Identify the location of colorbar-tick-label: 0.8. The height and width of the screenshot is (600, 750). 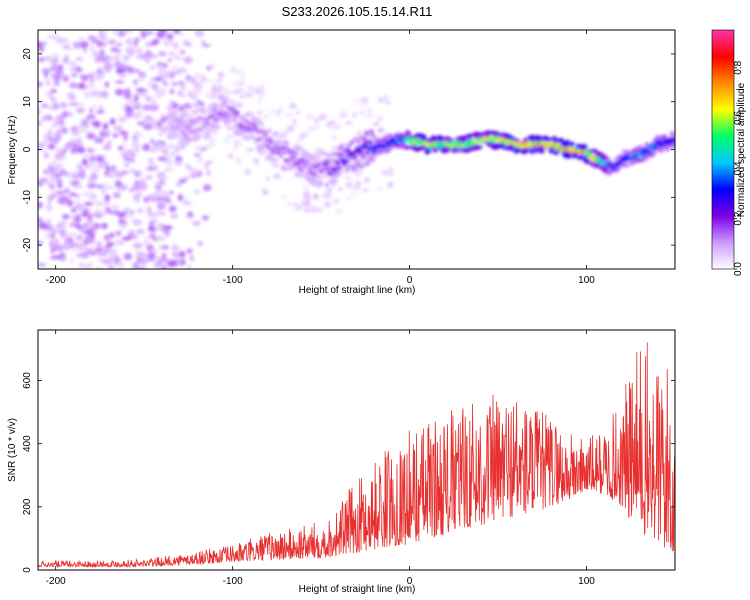
(738, 67).